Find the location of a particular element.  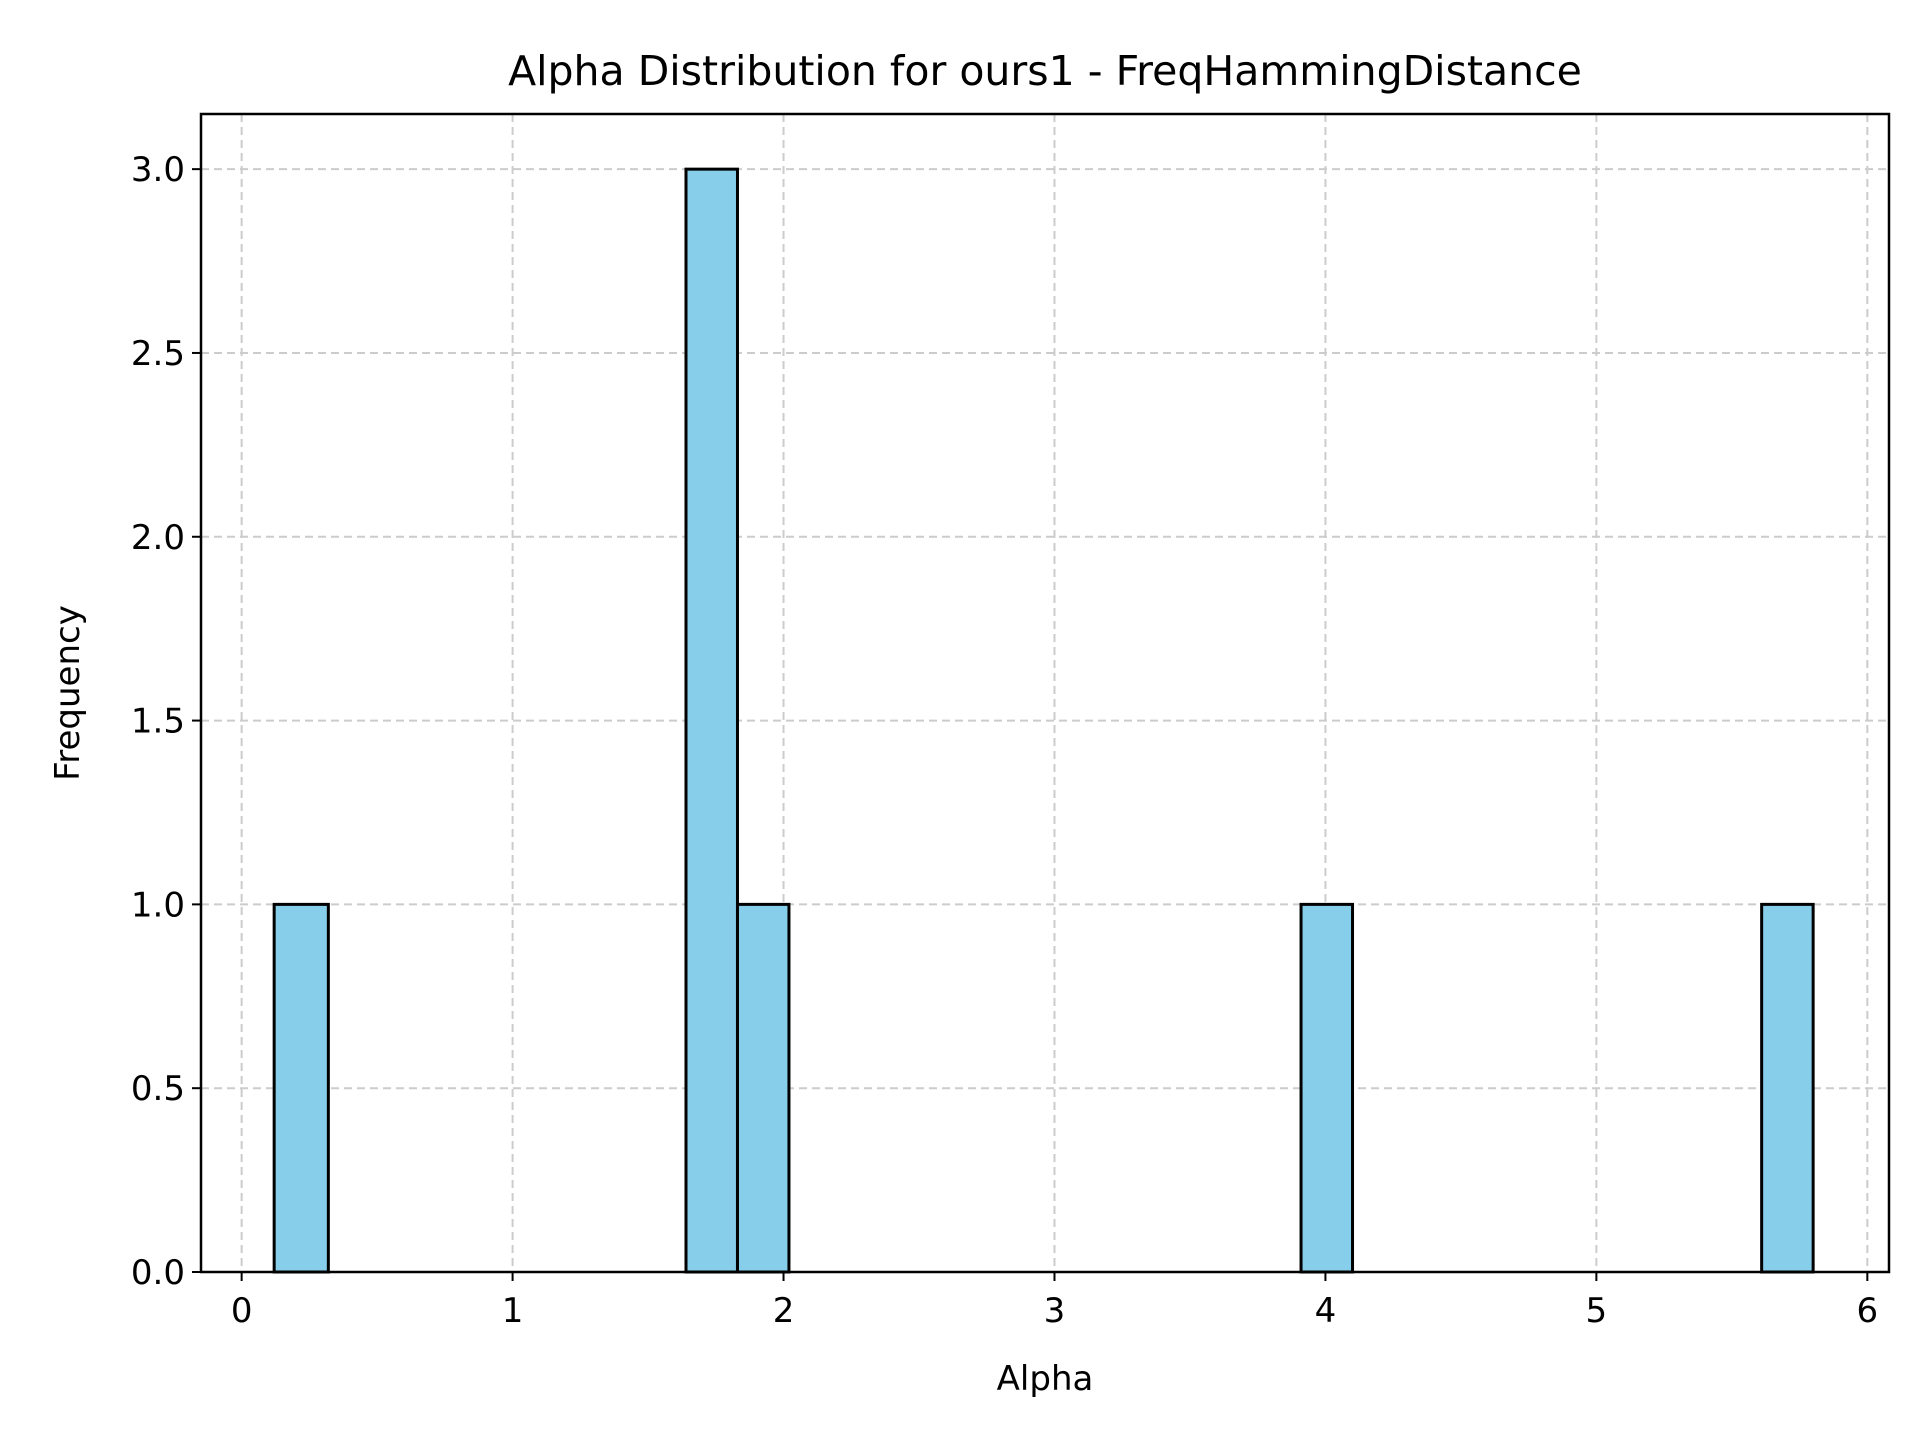

x-tick-label: 4 is located at coordinates (1326, 1311).